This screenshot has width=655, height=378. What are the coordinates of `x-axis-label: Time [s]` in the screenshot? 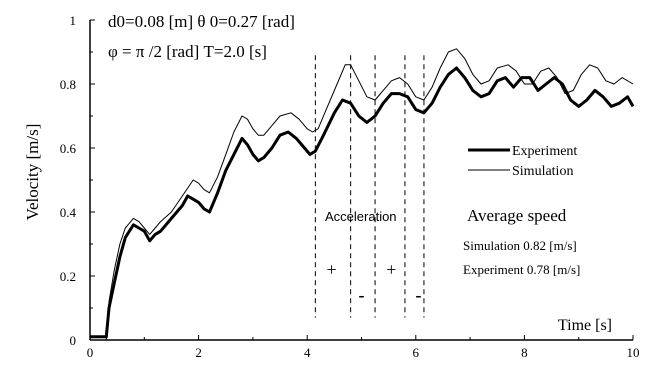 It's located at (585, 325).